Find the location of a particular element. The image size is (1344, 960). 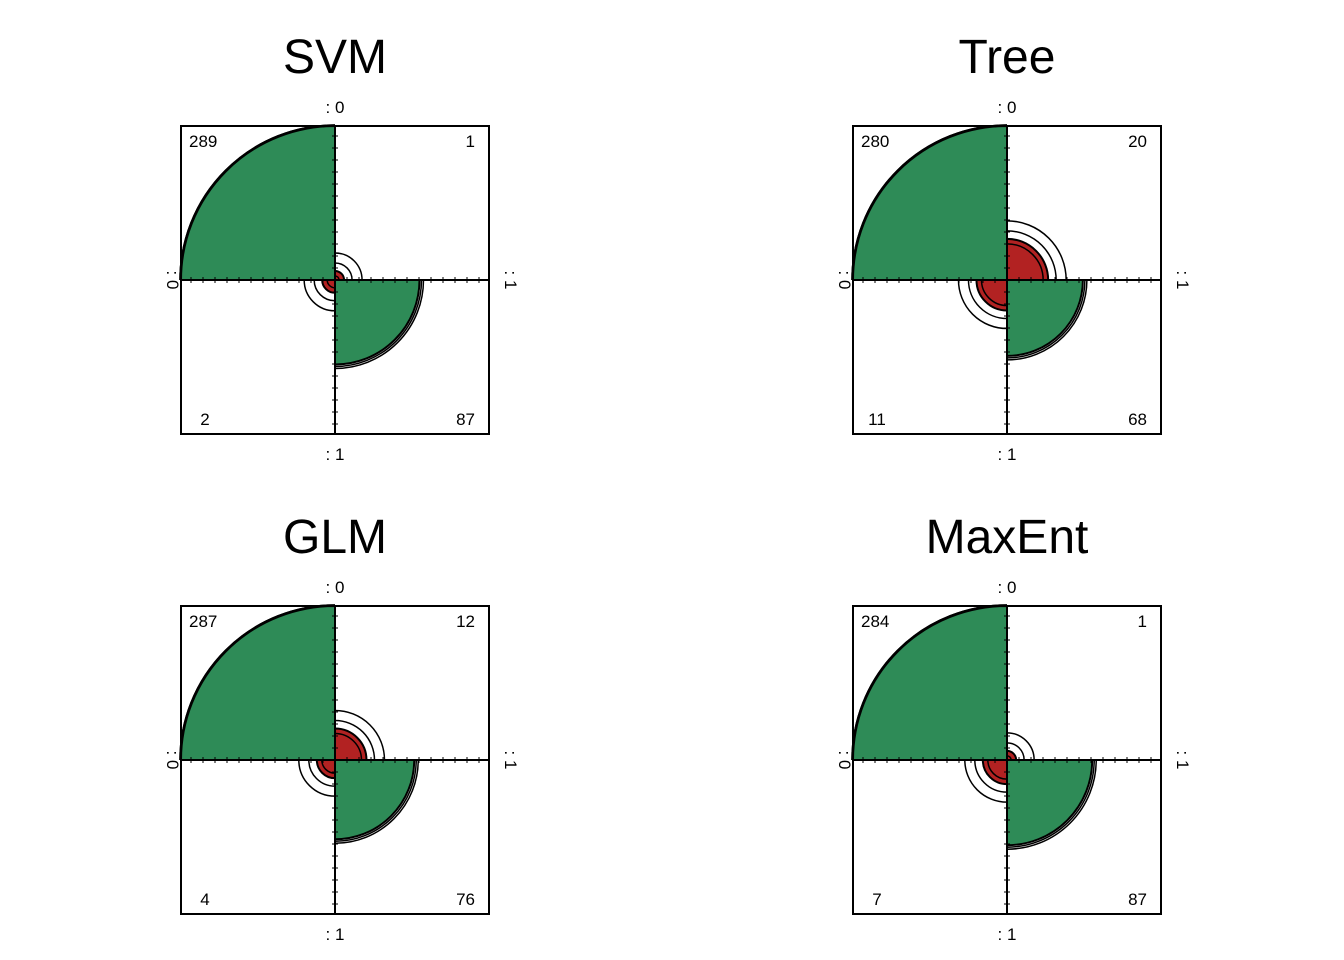

cell-count-2: 2 is located at coordinates (204, 419).